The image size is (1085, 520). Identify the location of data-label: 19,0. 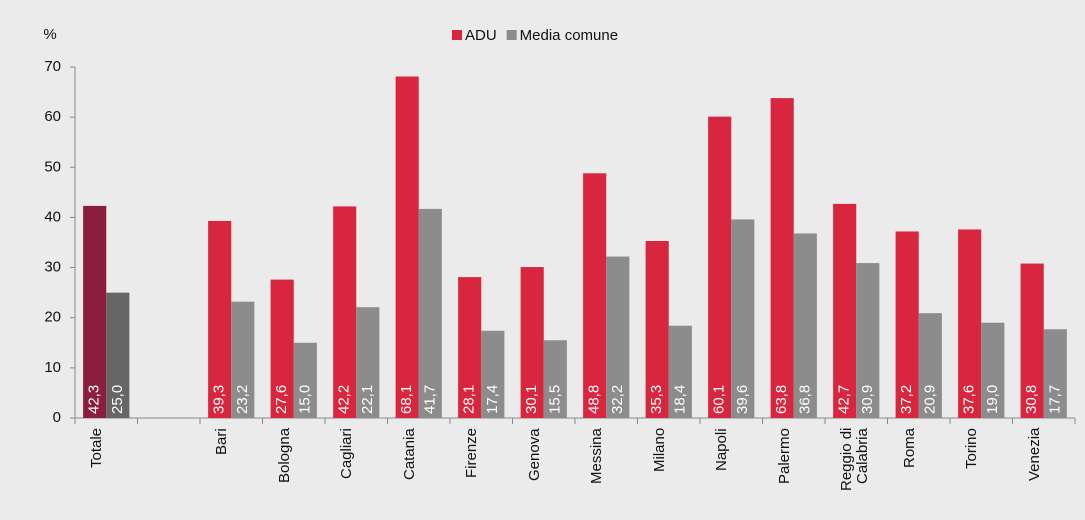
(992, 399).